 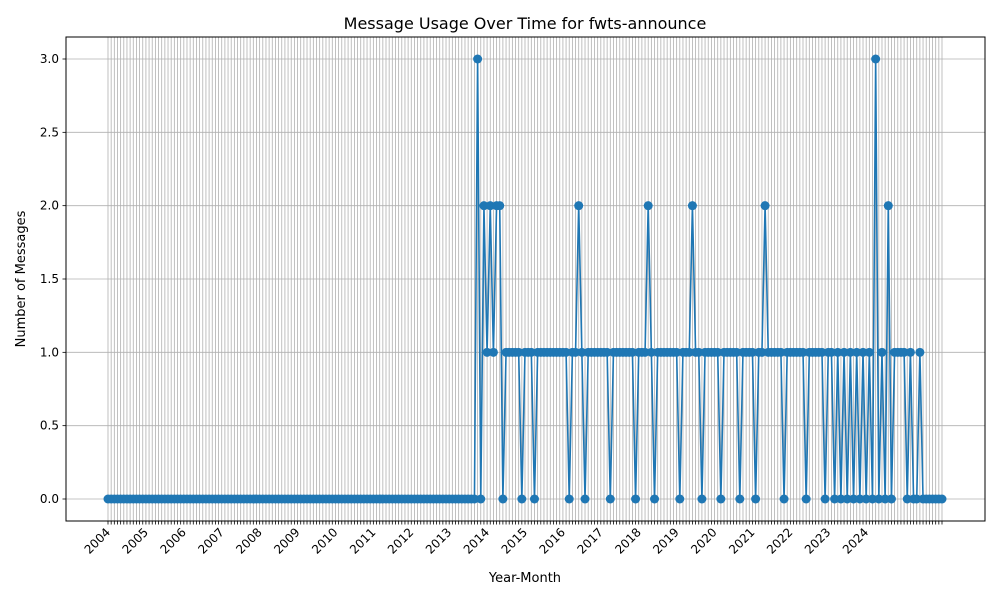 What do you see at coordinates (21, 278) in the screenshot?
I see `y-axis-label: Number of Messages` at bounding box center [21, 278].